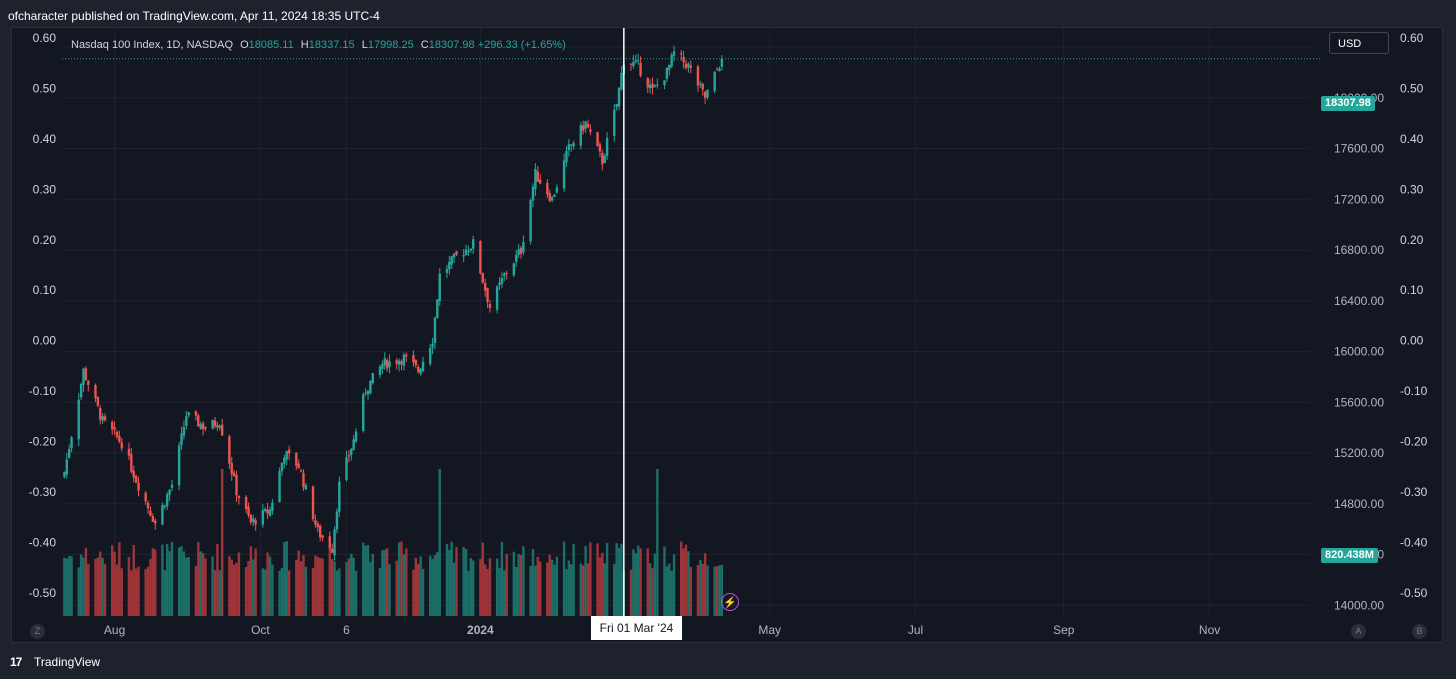 The width and height of the screenshot is (1456, 679). Describe the element at coordinates (114, 630) in the screenshot. I see `time-tick-label: Aug` at that location.